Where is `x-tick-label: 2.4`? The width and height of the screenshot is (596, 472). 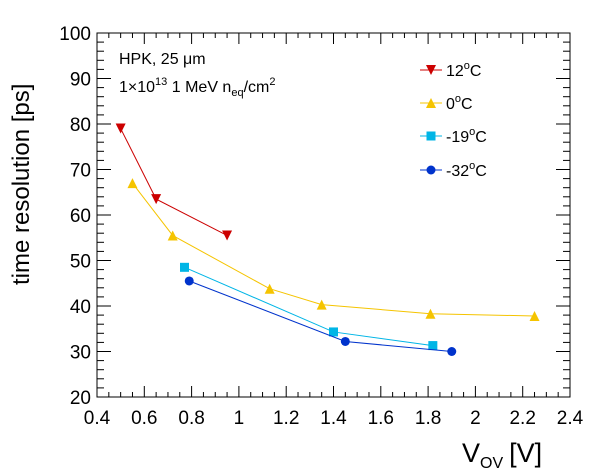
x-tick-label: 2.4 is located at coordinates (570, 418).